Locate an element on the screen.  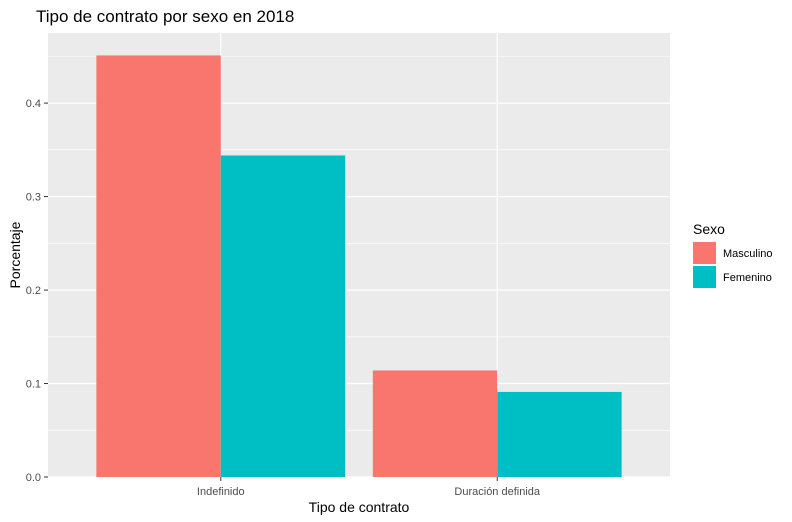
y-axis-title: Porcentaje is located at coordinates (15, 254).